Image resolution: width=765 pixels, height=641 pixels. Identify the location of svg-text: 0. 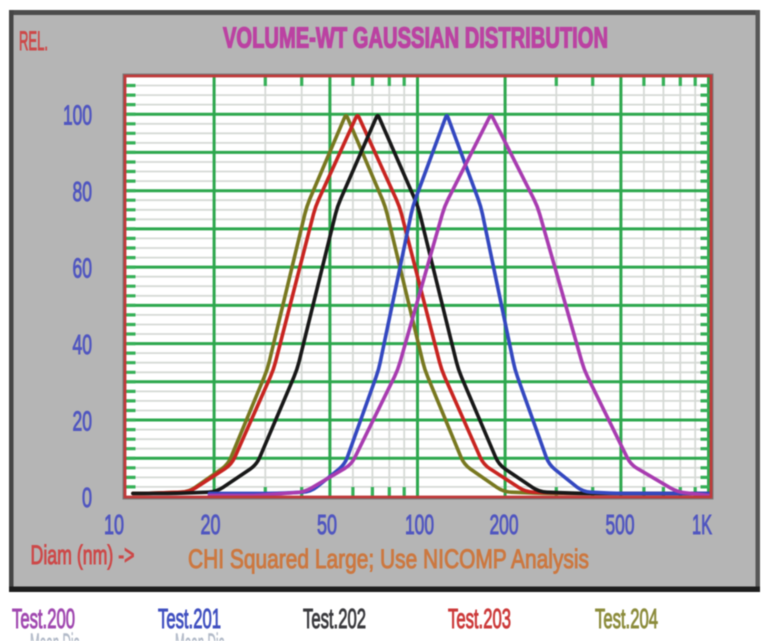
(87, 497).